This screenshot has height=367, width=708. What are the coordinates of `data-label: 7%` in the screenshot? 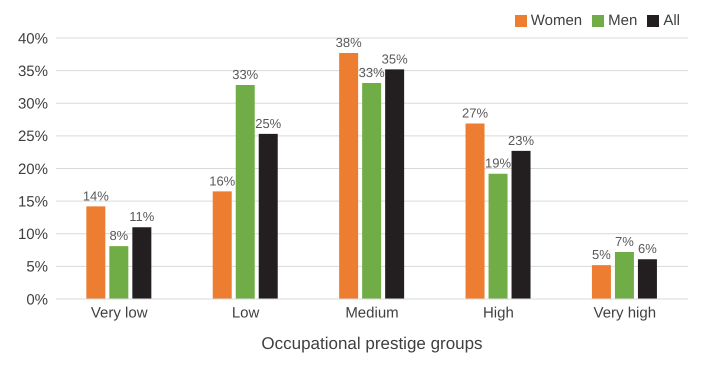 It's located at (624, 242).